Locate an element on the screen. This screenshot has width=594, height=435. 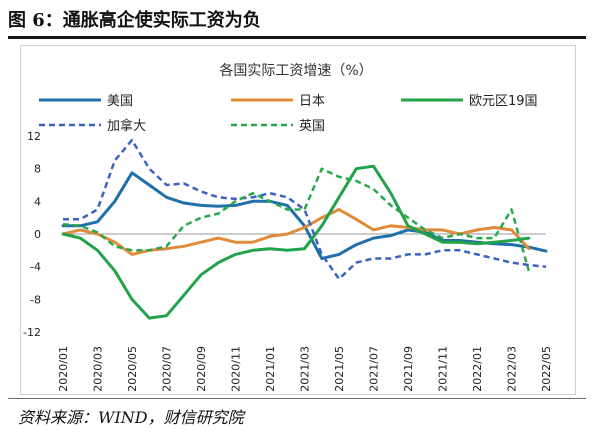
x-tick-label: 2021/03 is located at coordinates (305, 369).